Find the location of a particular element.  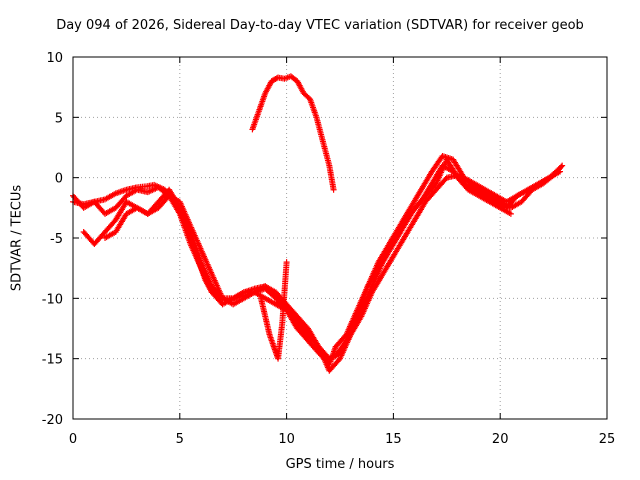

series-6-markers is located at coordinates (273, 310).